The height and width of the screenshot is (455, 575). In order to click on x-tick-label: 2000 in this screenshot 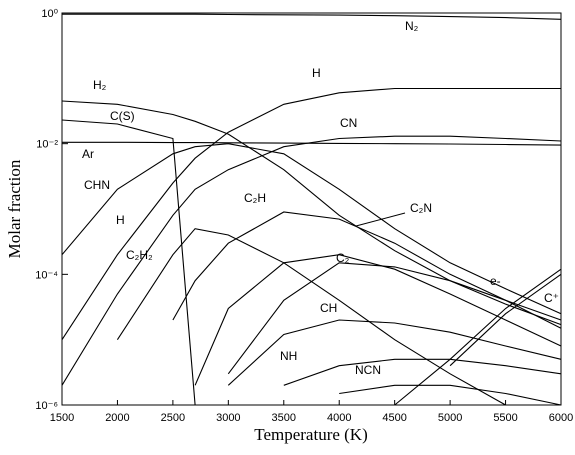, I will do `click(117, 418)`.